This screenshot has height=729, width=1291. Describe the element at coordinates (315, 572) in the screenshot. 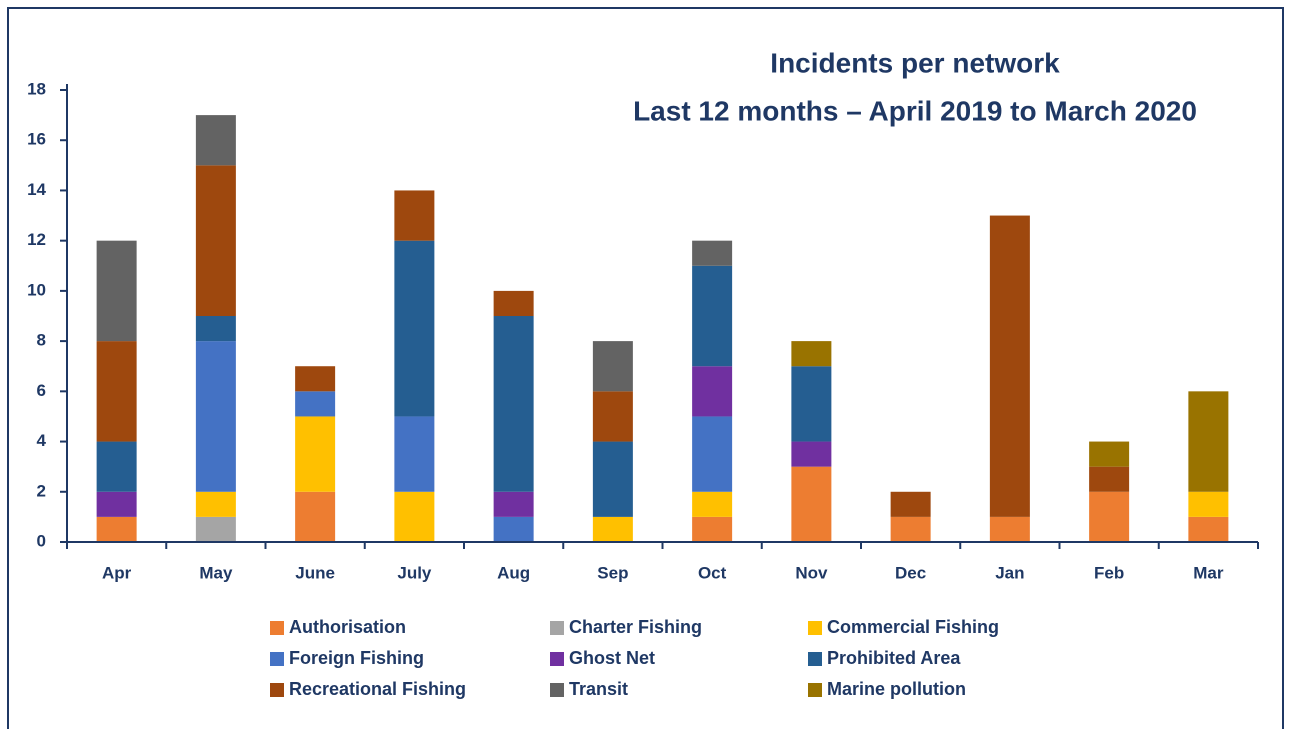

I see `x-tick-label: June` at that location.